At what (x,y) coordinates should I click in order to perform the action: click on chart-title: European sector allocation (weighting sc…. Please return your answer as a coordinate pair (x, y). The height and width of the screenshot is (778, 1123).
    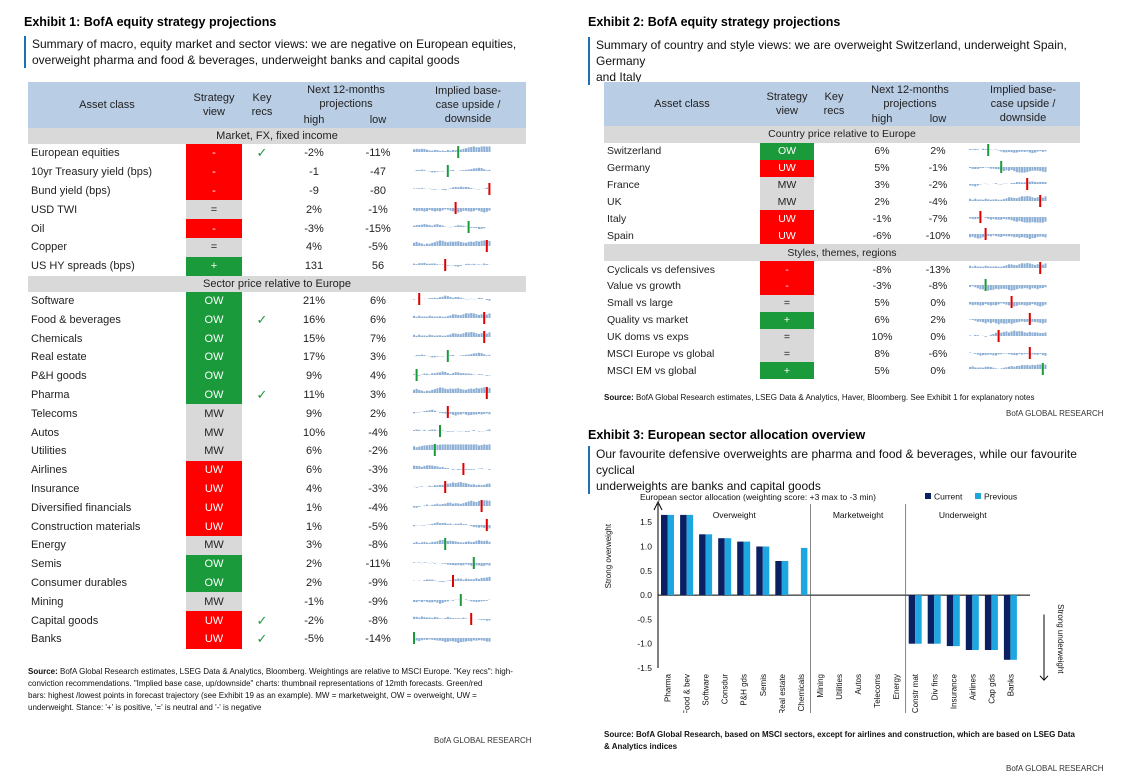
    Looking at the image, I should click on (758, 497).